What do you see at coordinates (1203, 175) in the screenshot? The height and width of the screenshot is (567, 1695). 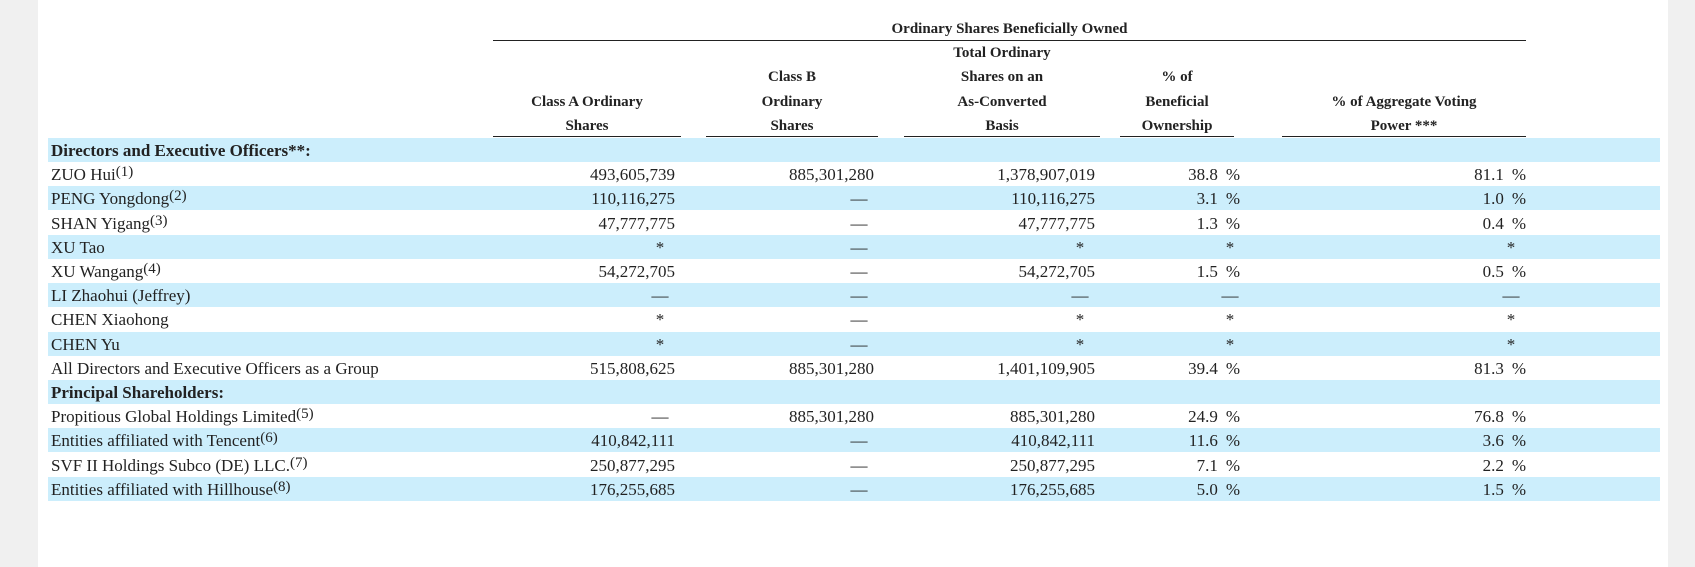 I see `cell-value: 38.8` at bounding box center [1203, 175].